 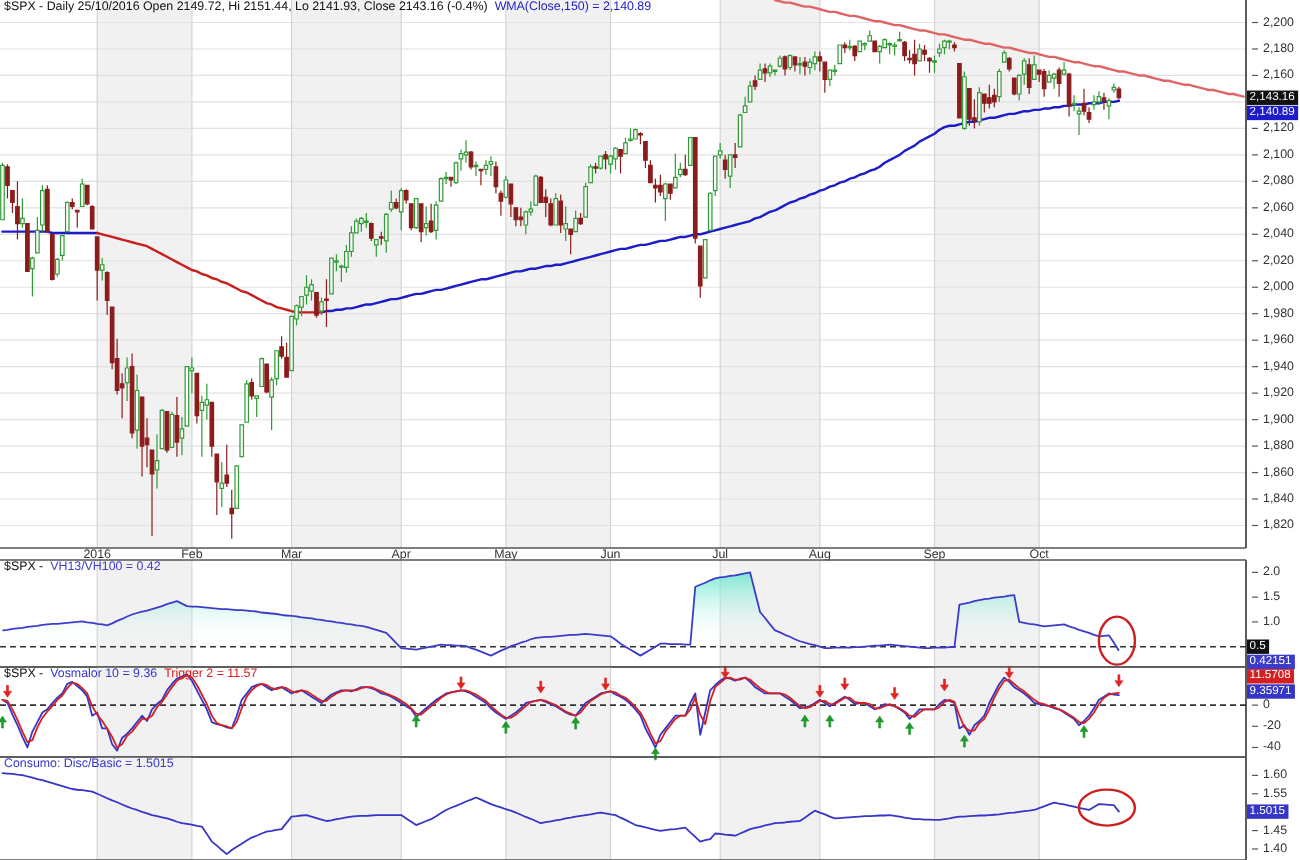 I want to click on line-series, so click(x=209, y=272).